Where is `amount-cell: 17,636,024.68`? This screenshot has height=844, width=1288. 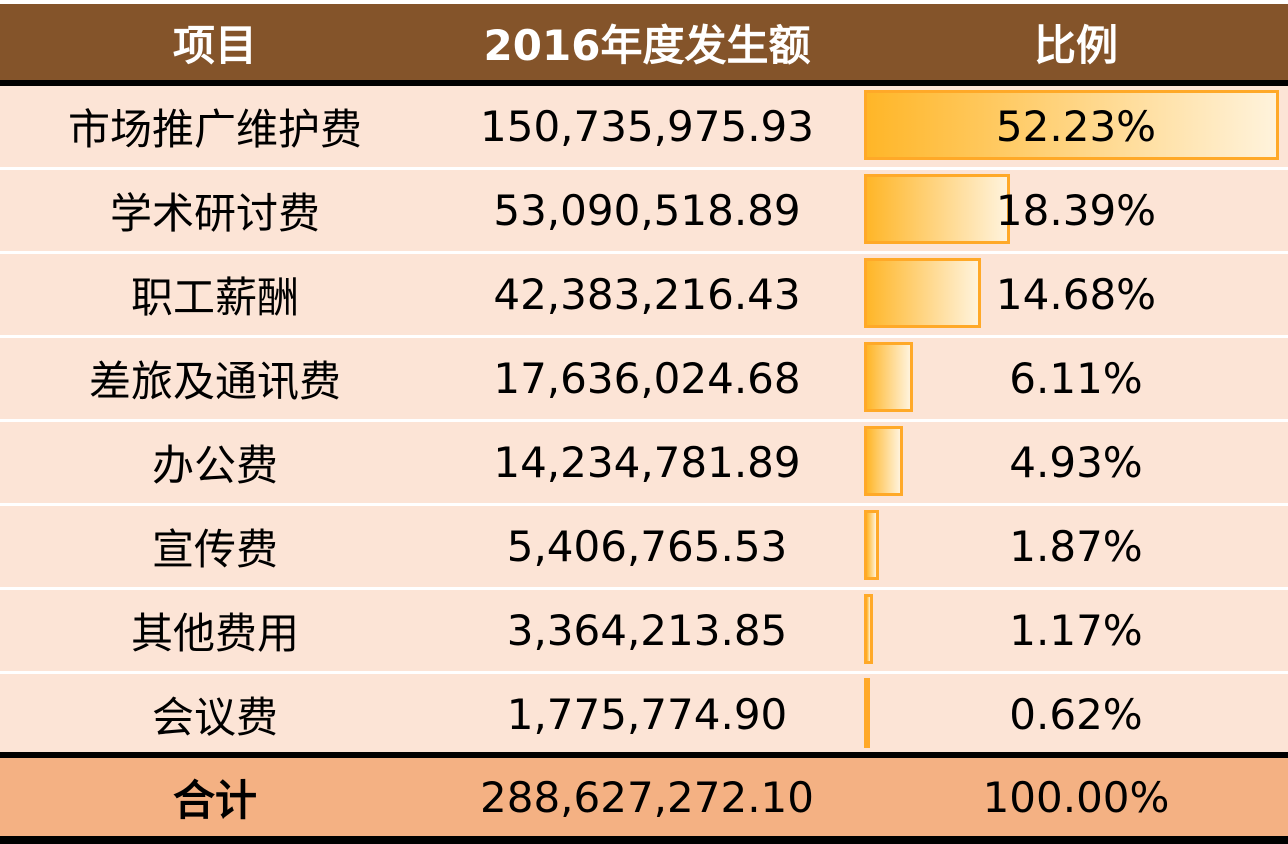
amount-cell: 17,636,024.68 is located at coordinates (647, 378).